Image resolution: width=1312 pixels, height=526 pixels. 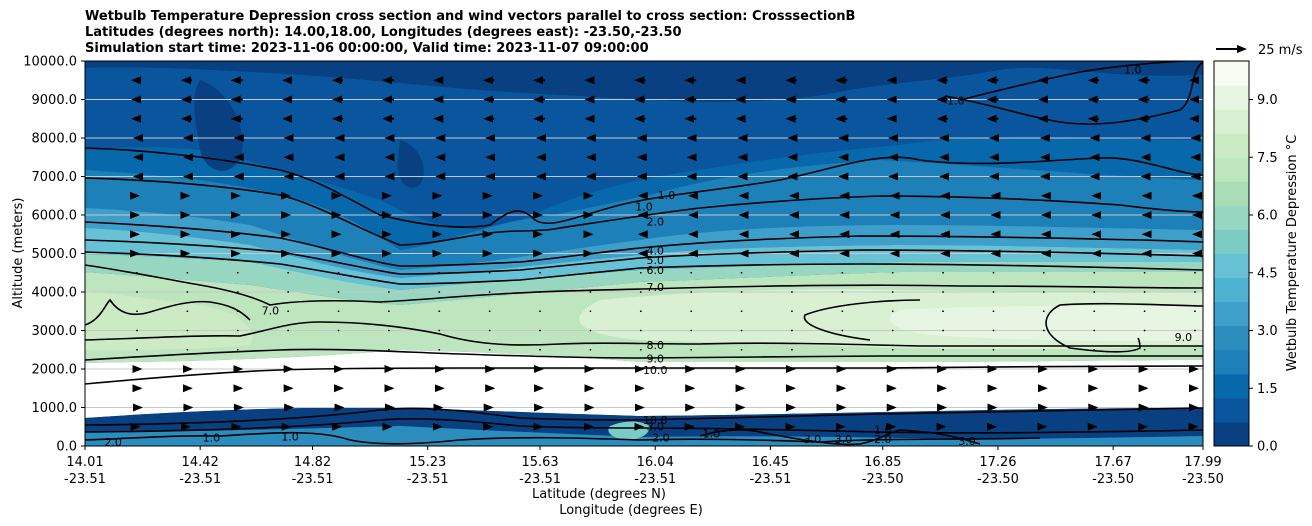 I want to click on y-tick-label: 0.0, so click(x=66, y=447).